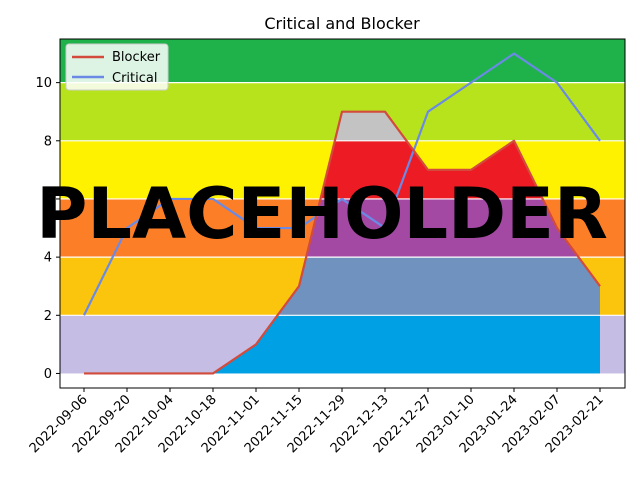  Describe the element at coordinates (48, 199) in the screenshot. I see `y-tick-label-3: 6` at that location.